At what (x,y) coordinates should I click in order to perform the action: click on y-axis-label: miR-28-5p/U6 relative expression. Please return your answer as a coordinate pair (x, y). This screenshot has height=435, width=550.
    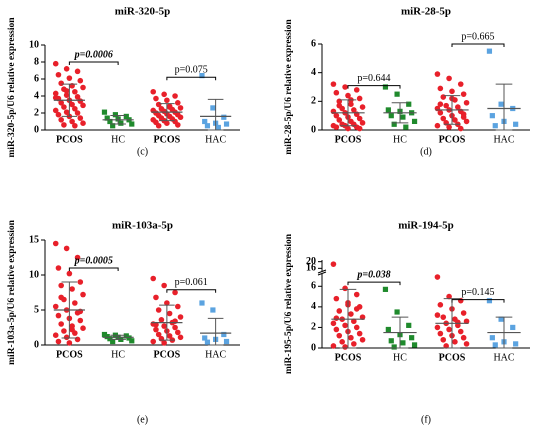
    Looking at the image, I should click on (289, 87).